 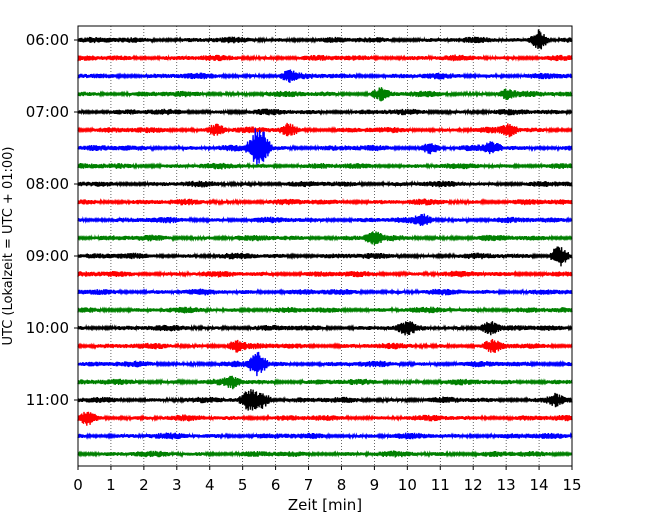 I want to click on y-tick-label: 11:00, so click(x=47, y=400).